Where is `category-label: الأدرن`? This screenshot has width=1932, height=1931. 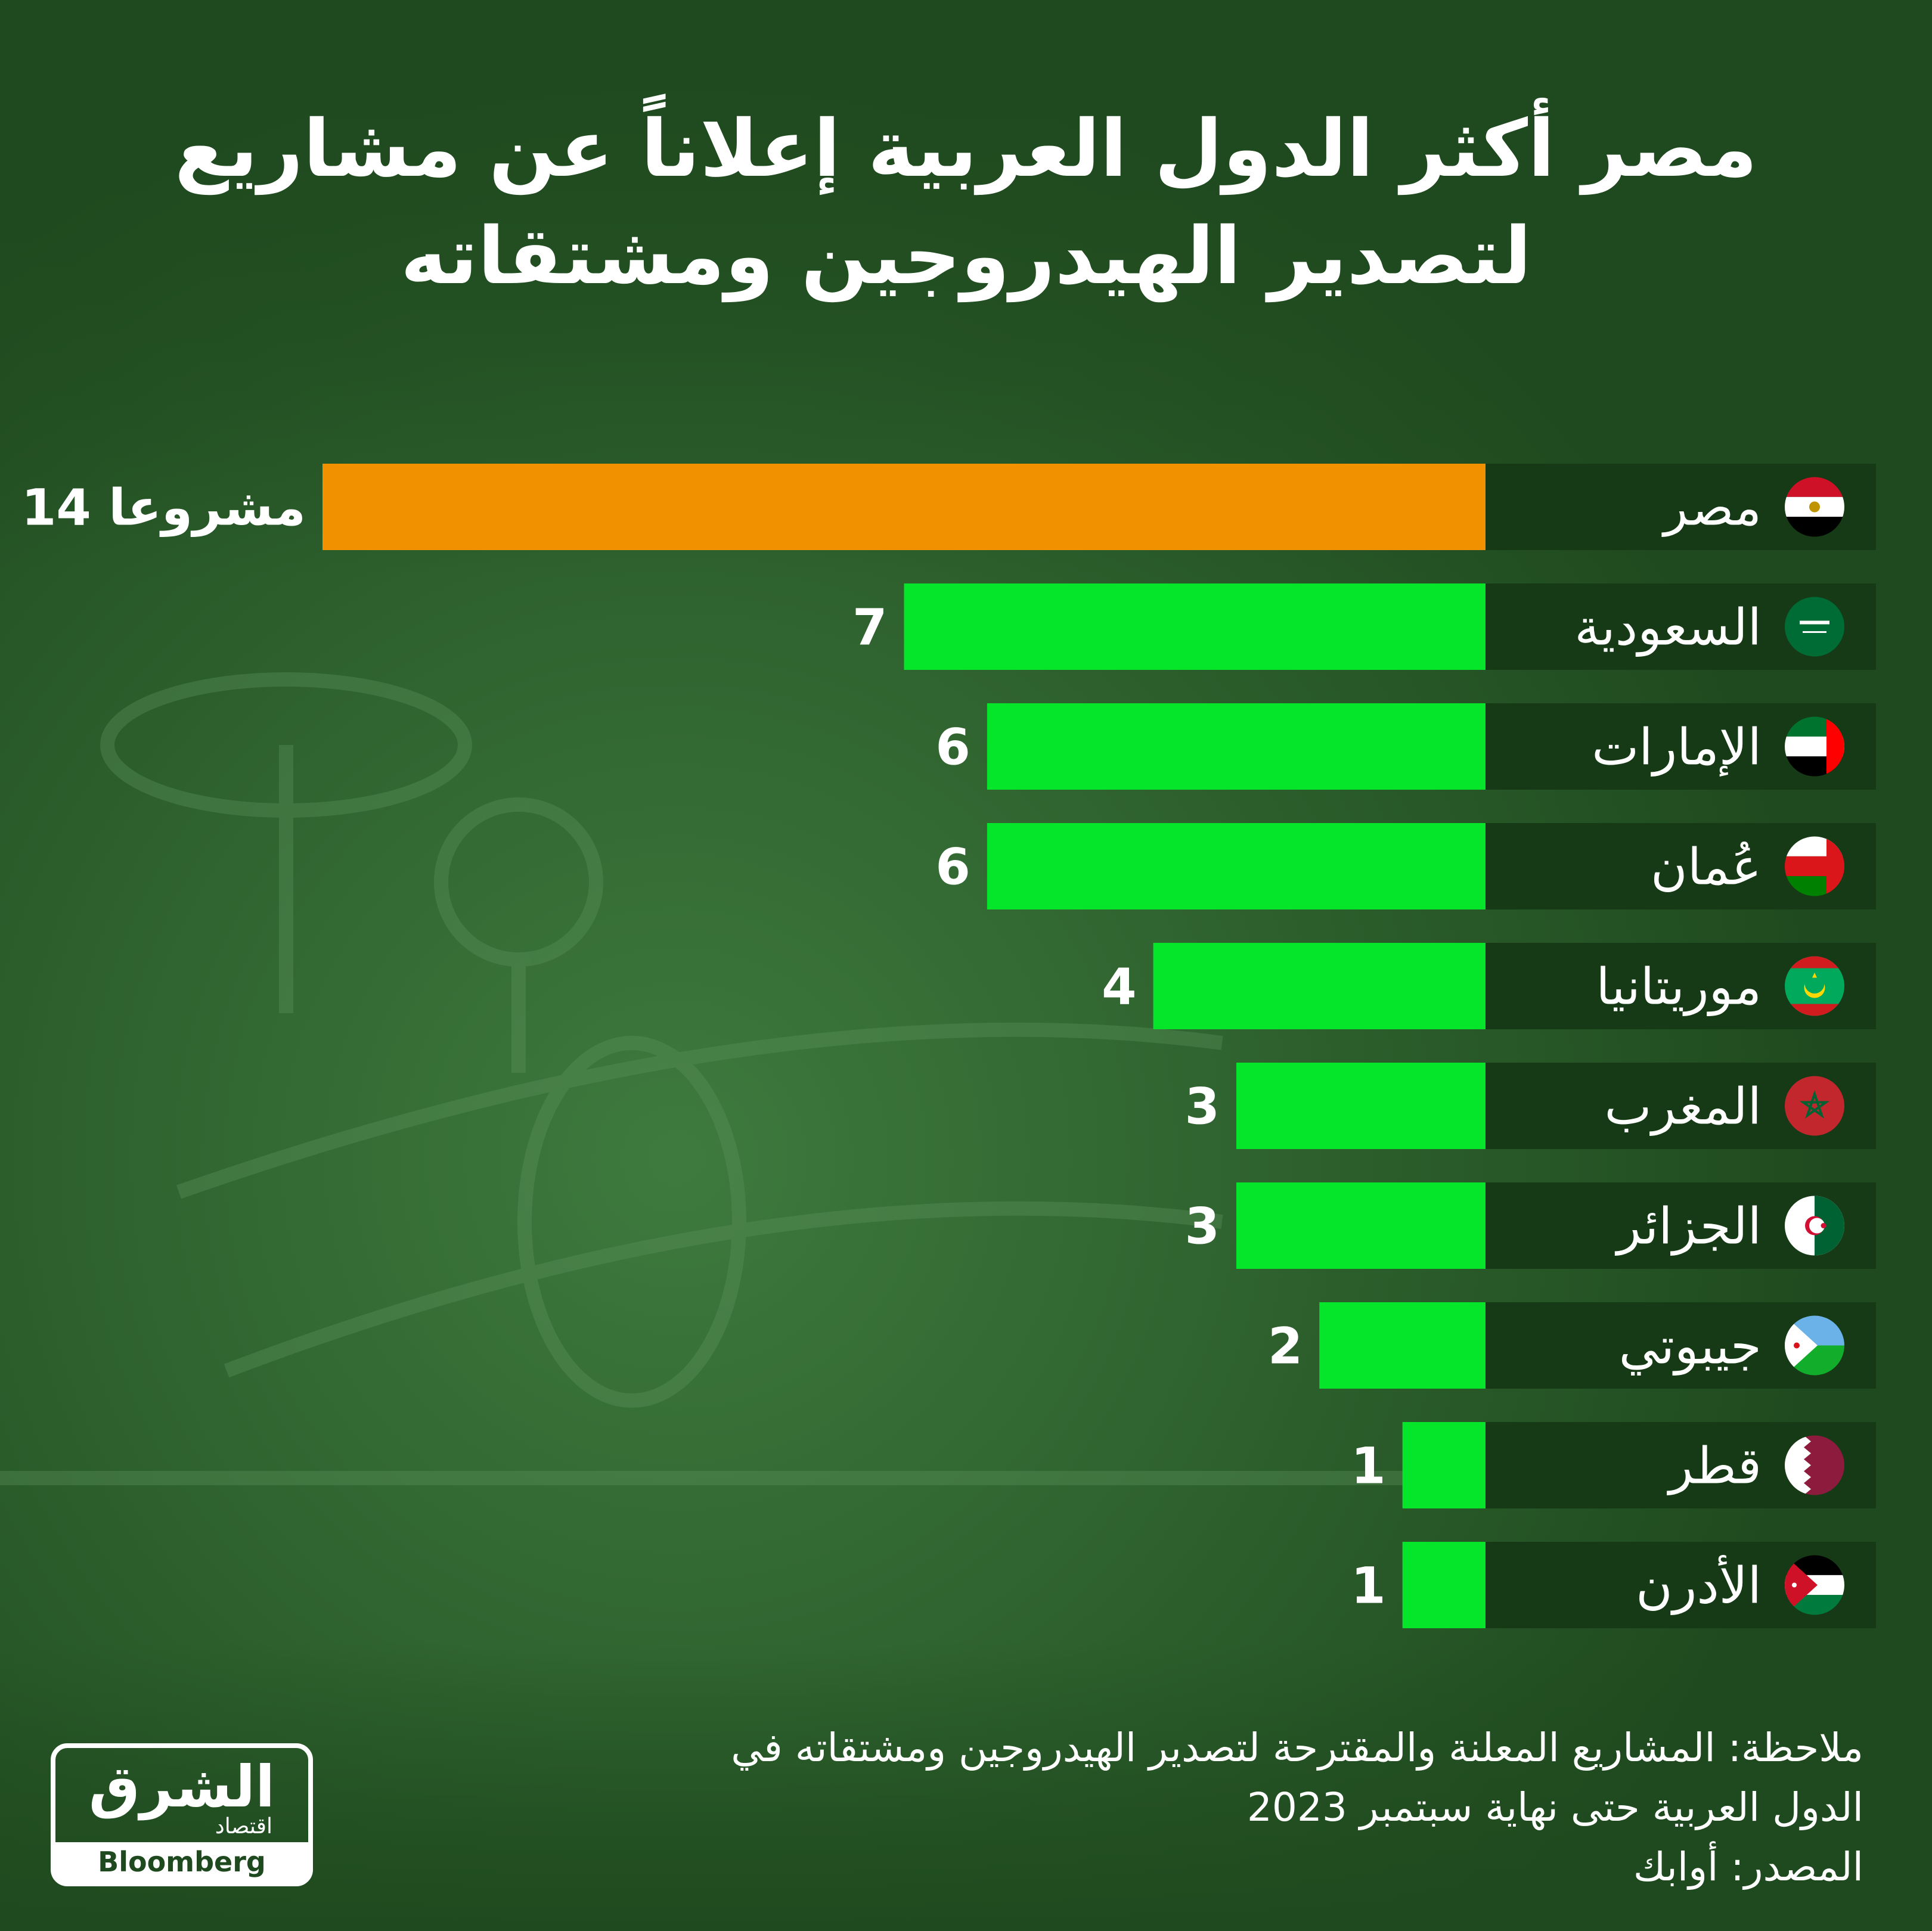
category-label: الأدرن is located at coordinates (1699, 1586).